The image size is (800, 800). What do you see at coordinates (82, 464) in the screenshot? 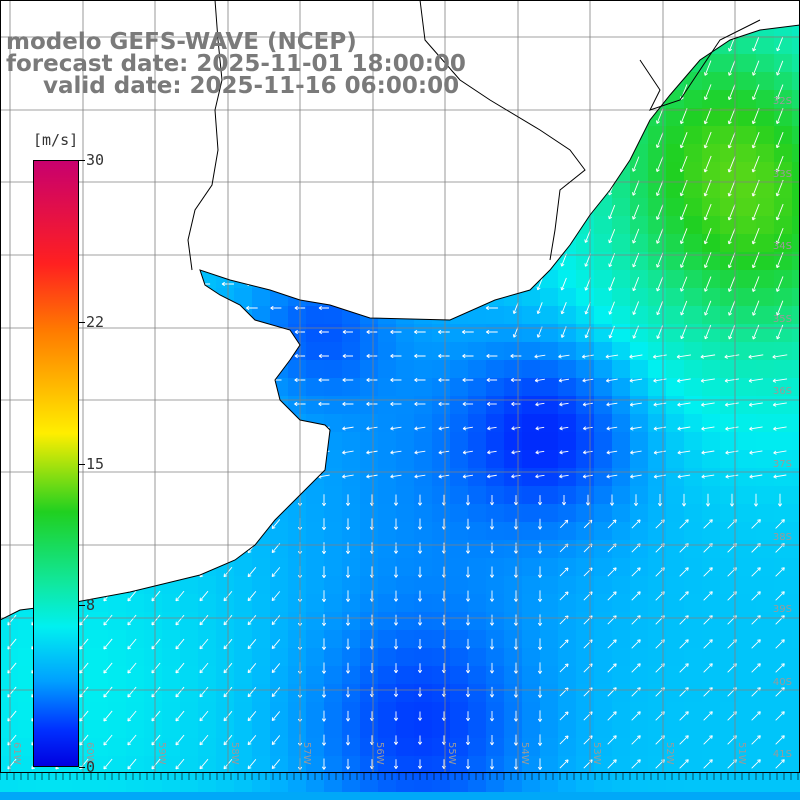
I see `colorbar-tick-mark` at bounding box center [82, 464].